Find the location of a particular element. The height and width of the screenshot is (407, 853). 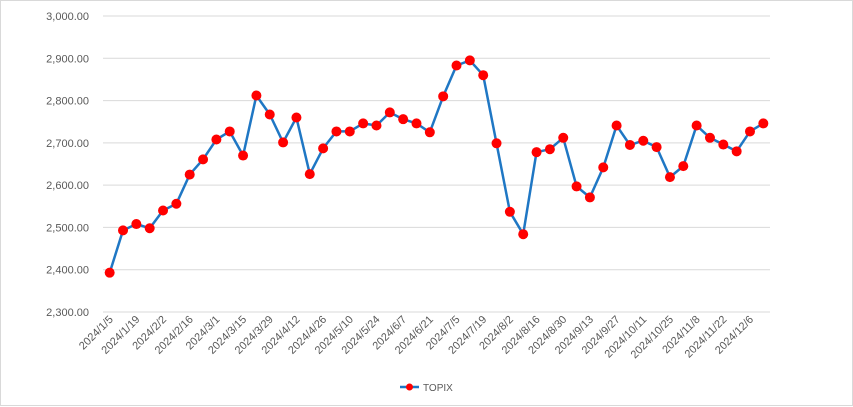

y-tick-label: 2,700.00 is located at coordinates (67, 144).